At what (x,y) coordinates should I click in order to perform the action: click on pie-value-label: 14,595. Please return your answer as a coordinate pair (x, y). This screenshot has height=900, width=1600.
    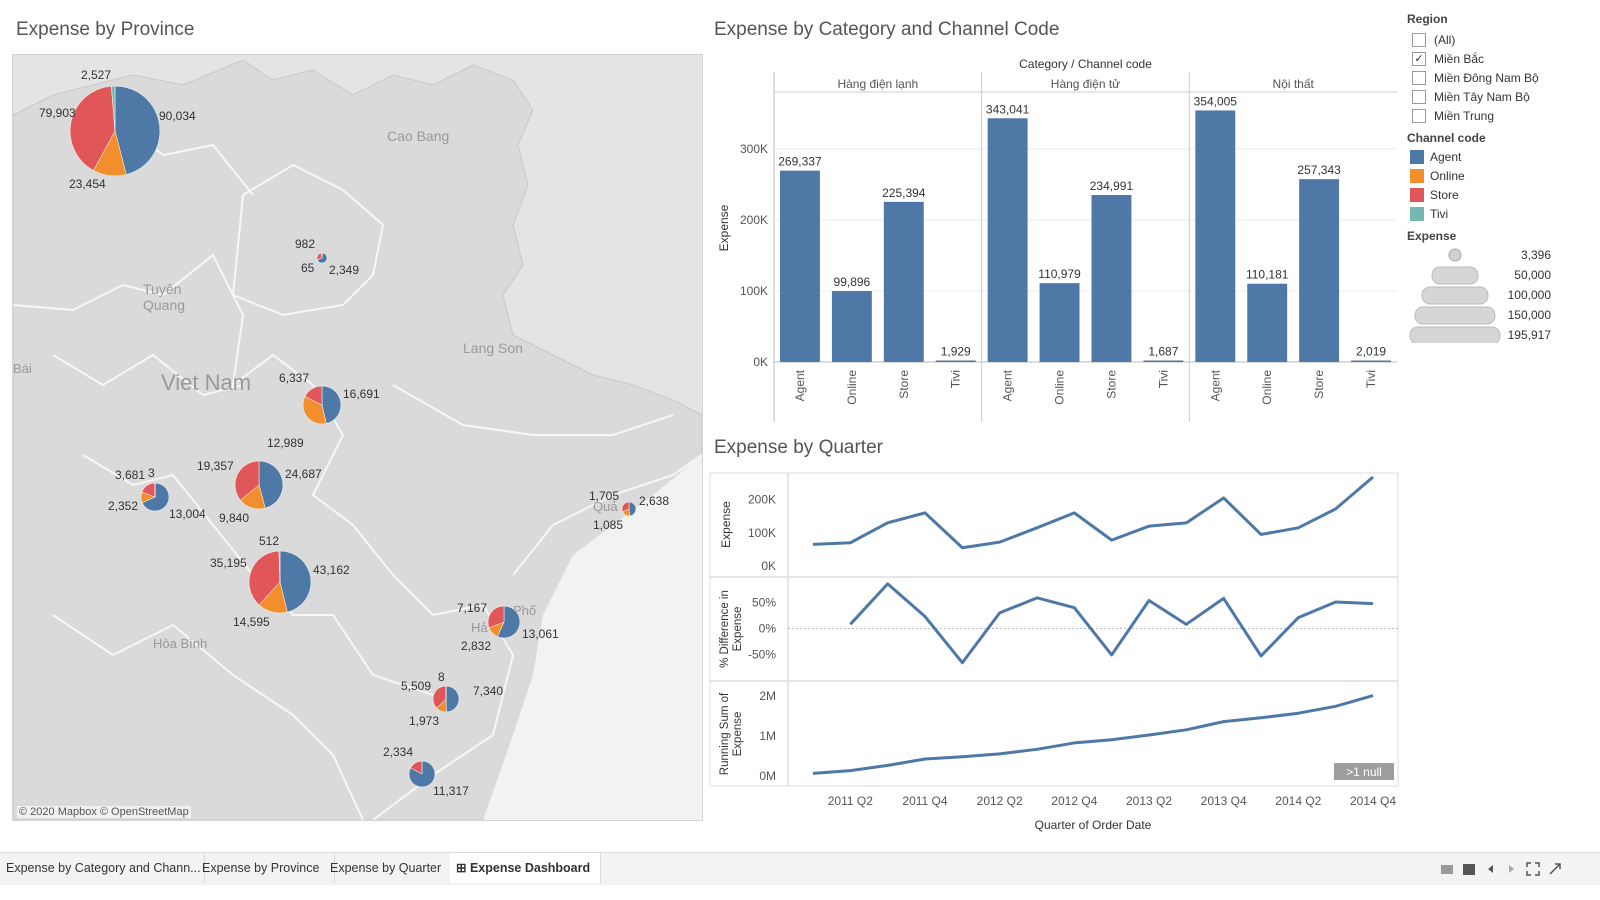
    Looking at the image, I should click on (251, 622).